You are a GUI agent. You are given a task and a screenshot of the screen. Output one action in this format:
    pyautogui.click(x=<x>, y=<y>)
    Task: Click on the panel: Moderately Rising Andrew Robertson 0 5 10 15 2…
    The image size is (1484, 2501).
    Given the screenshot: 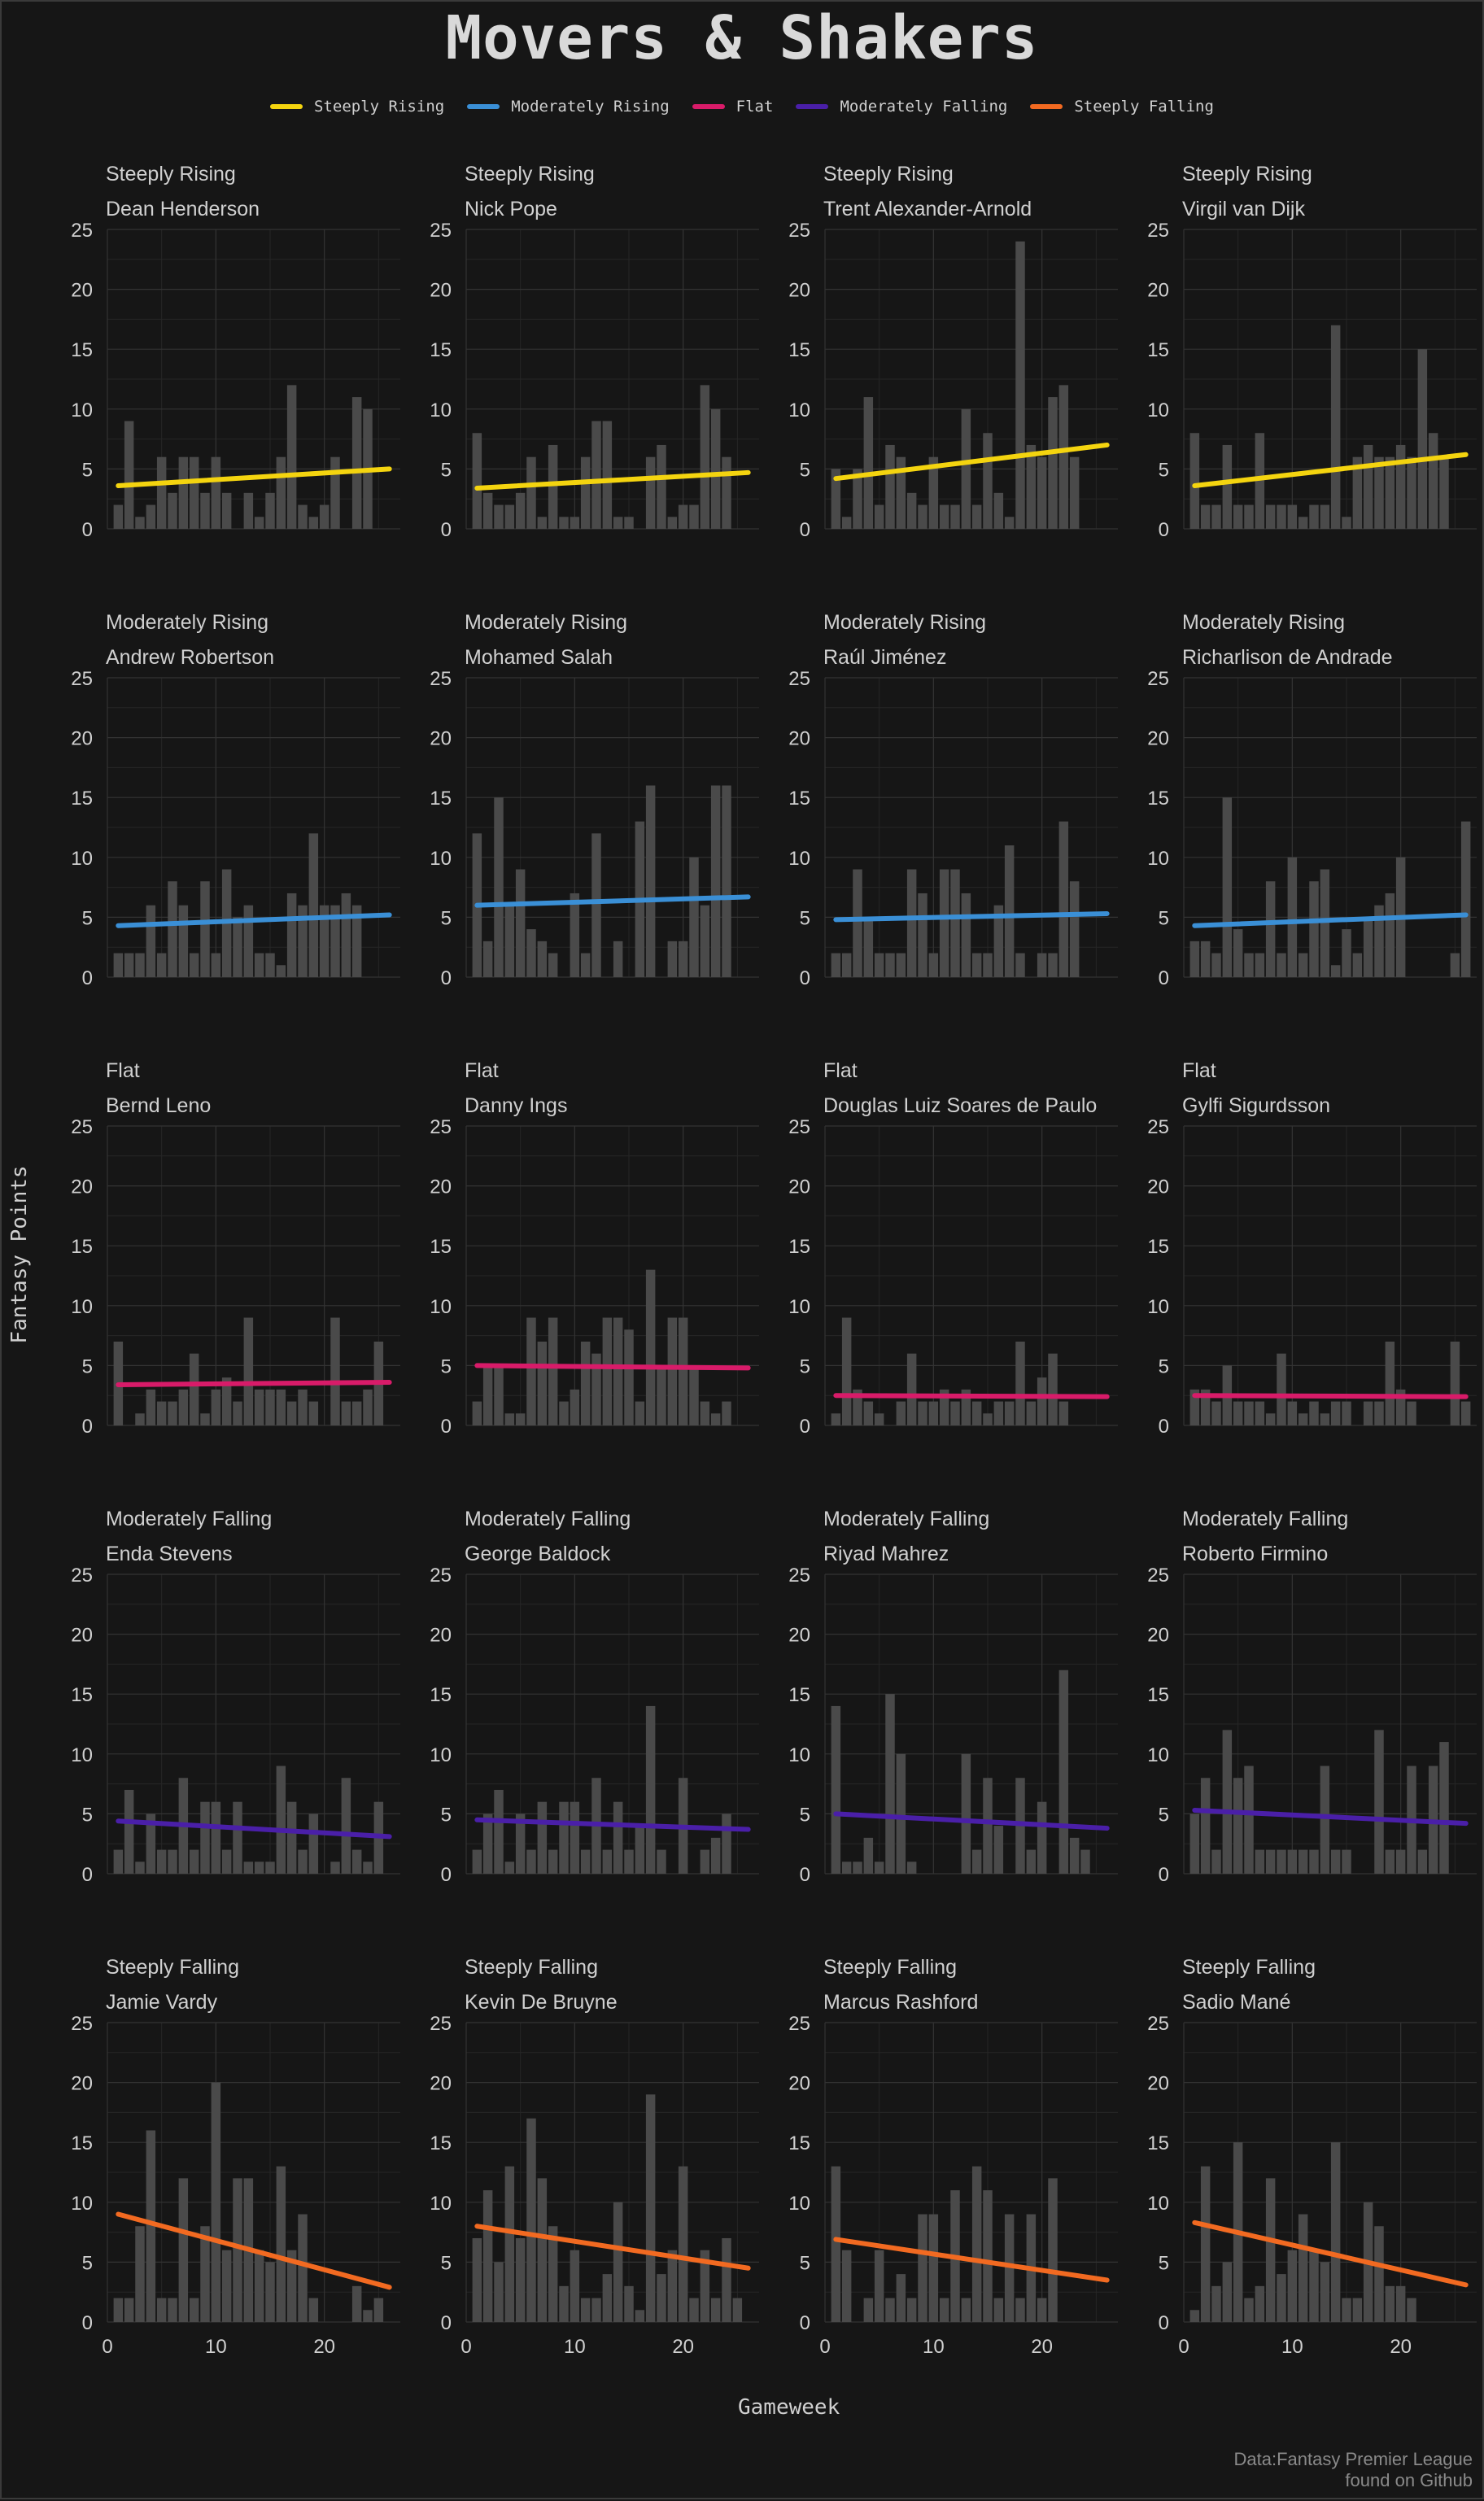 What is the action you would take?
    pyautogui.click(x=236, y=800)
    